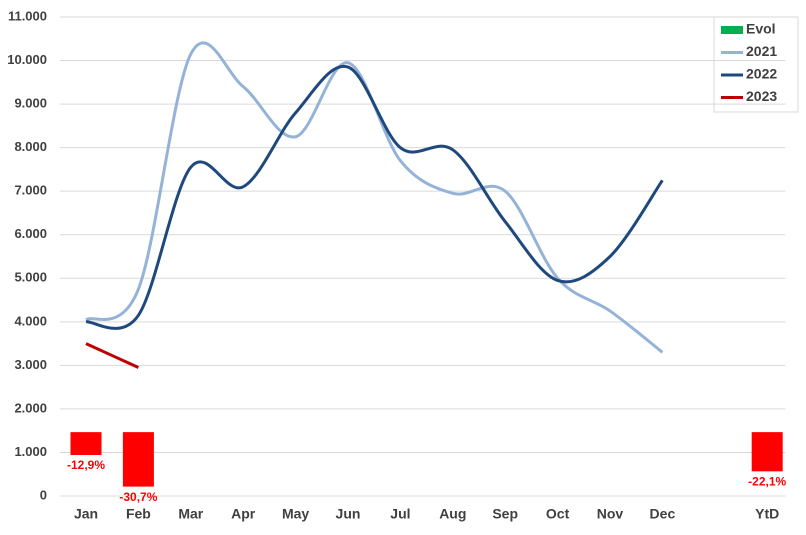  I want to click on y-tick-label: 0, so click(43, 494).